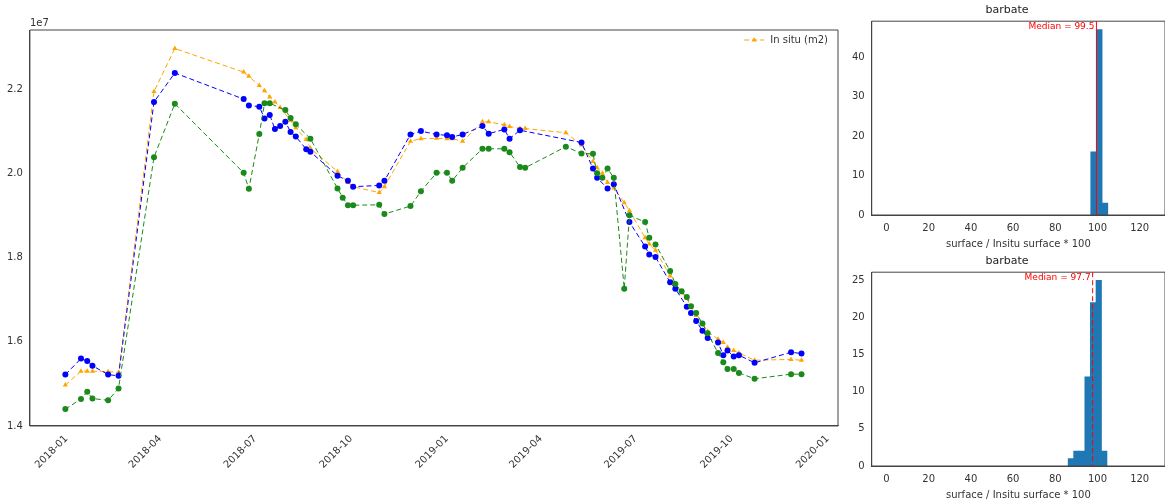 The width and height of the screenshot is (1165, 502). I want to click on ref-line-label: Median = 97.7, so click(1057, 277).